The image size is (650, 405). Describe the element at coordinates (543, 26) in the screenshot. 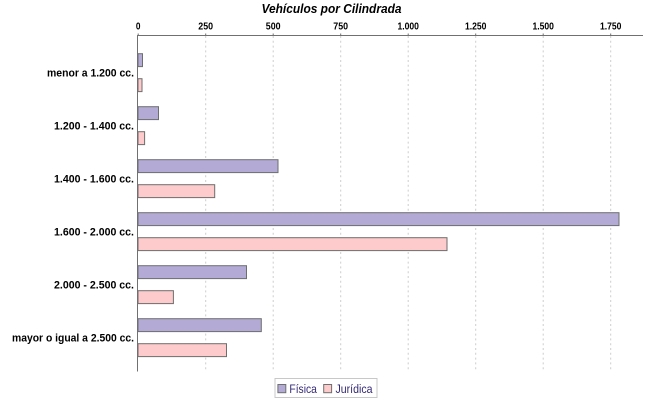

I see `svg-text: 1.500` at that location.